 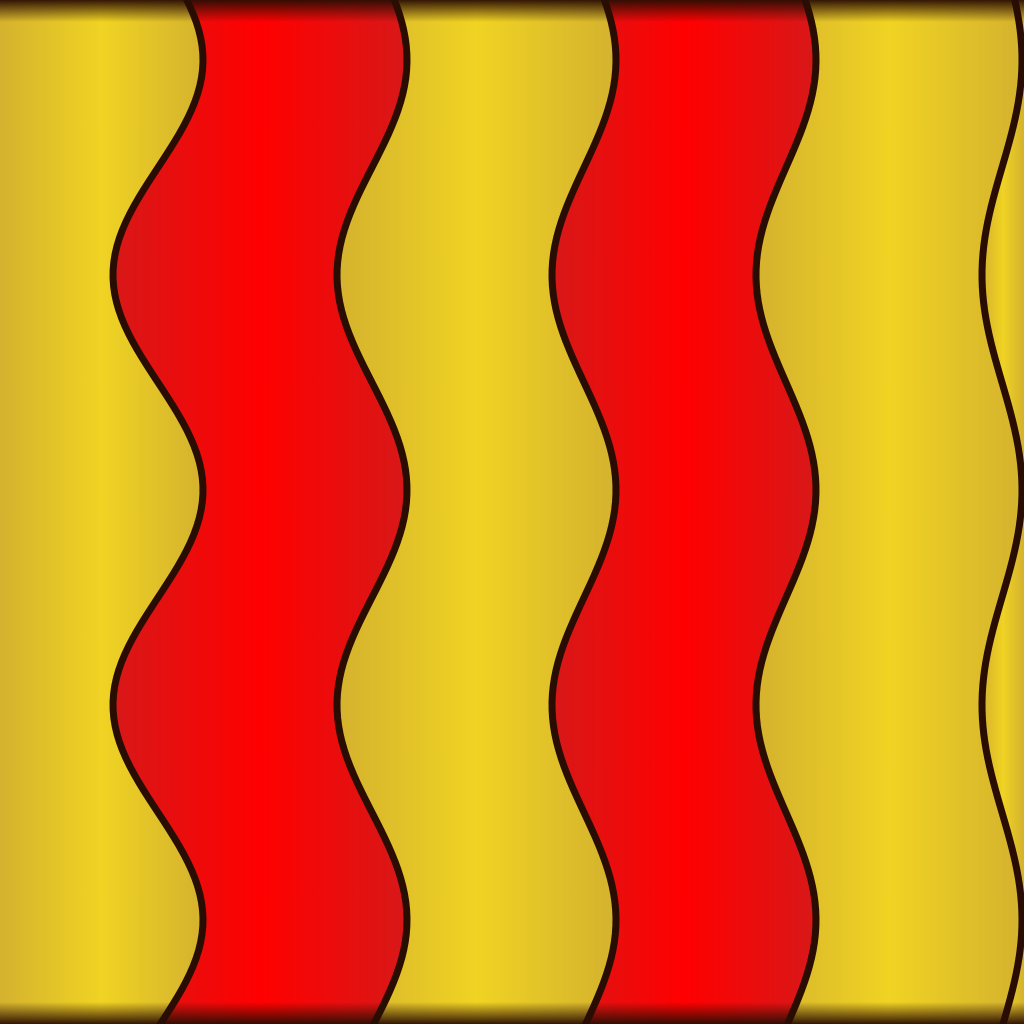 What do you see at coordinates (512, 1013) in the screenshot?
I see `bottom-frame-shadow` at bounding box center [512, 1013].